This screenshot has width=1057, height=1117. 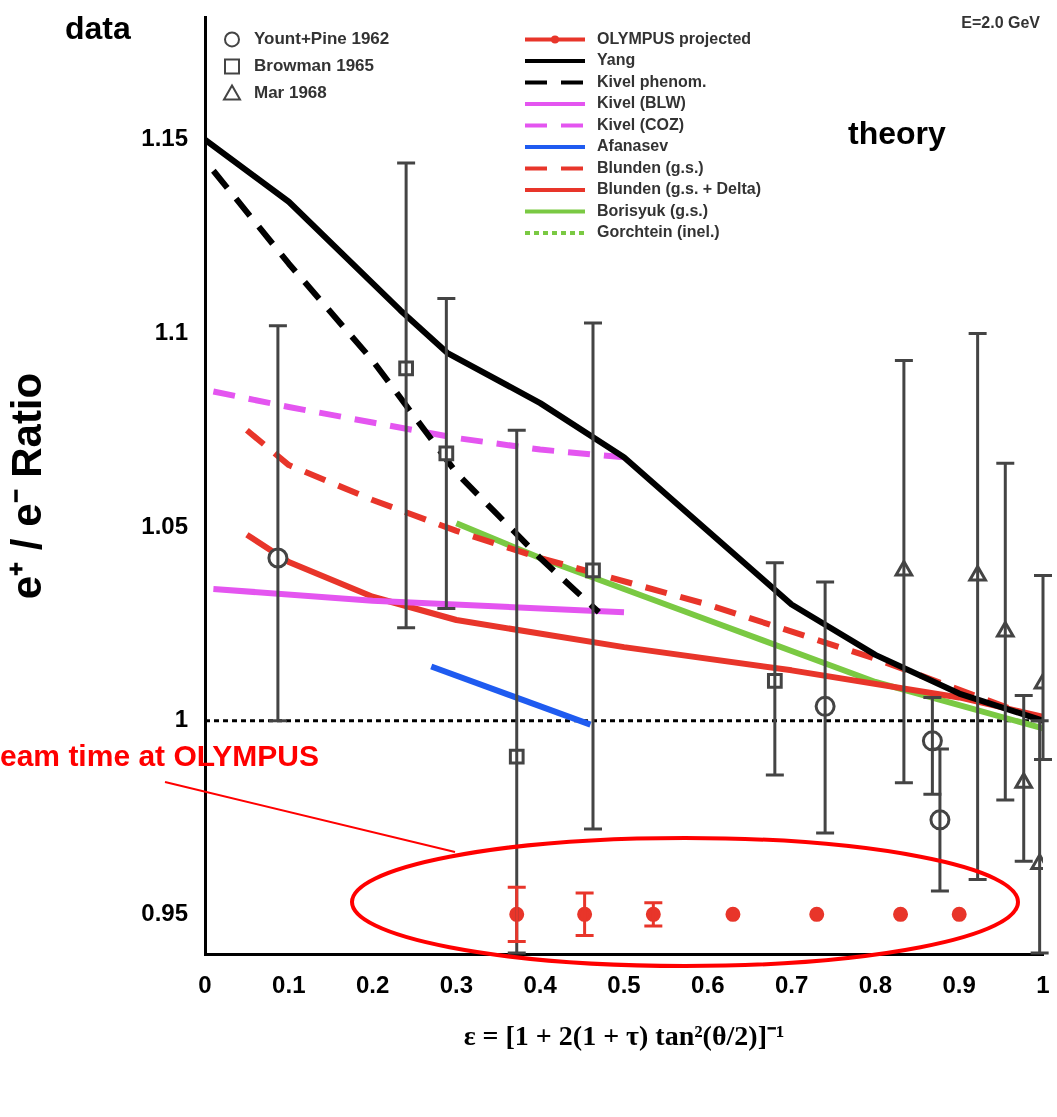 What do you see at coordinates (181, 719) in the screenshot?
I see `y-tick-label: 1` at bounding box center [181, 719].